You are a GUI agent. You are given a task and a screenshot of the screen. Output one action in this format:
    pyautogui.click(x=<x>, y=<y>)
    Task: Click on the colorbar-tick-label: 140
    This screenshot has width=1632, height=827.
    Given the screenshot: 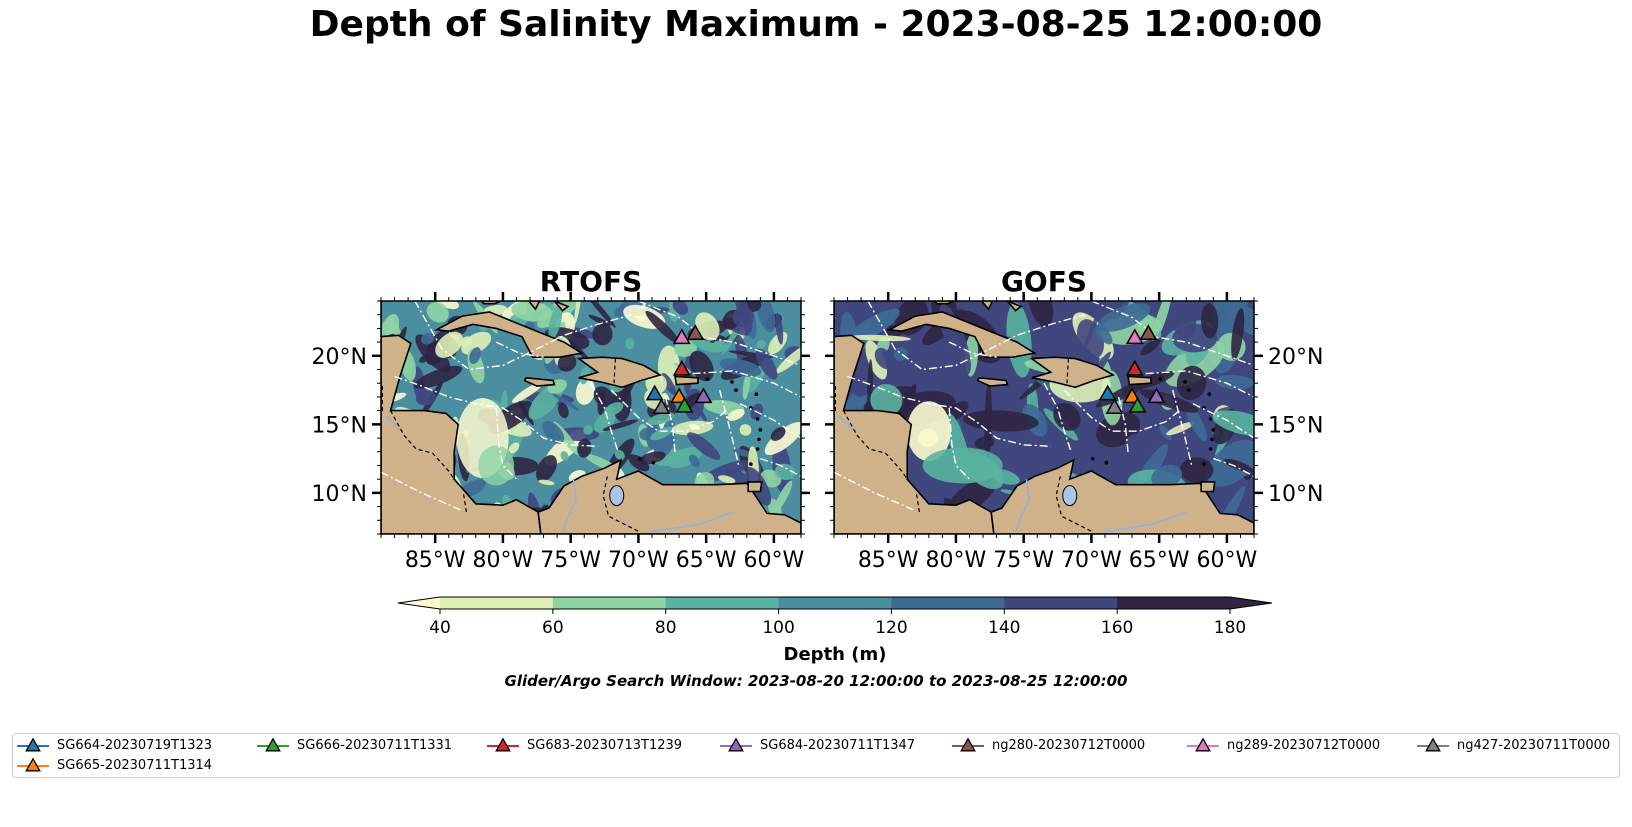 What is the action you would take?
    pyautogui.click(x=1004, y=628)
    